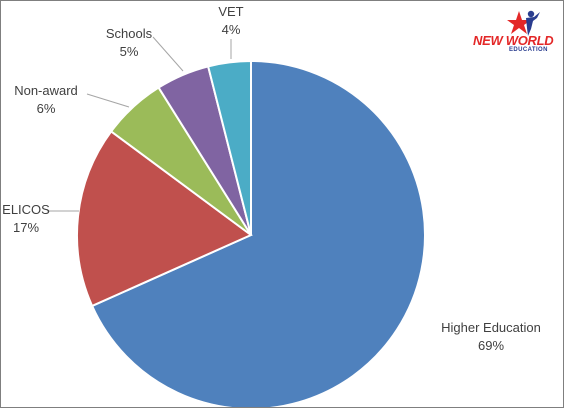  What do you see at coordinates (164, 219) in the screenshot?
I see `pie-slice-elicos` at bounding box center [164, 219].